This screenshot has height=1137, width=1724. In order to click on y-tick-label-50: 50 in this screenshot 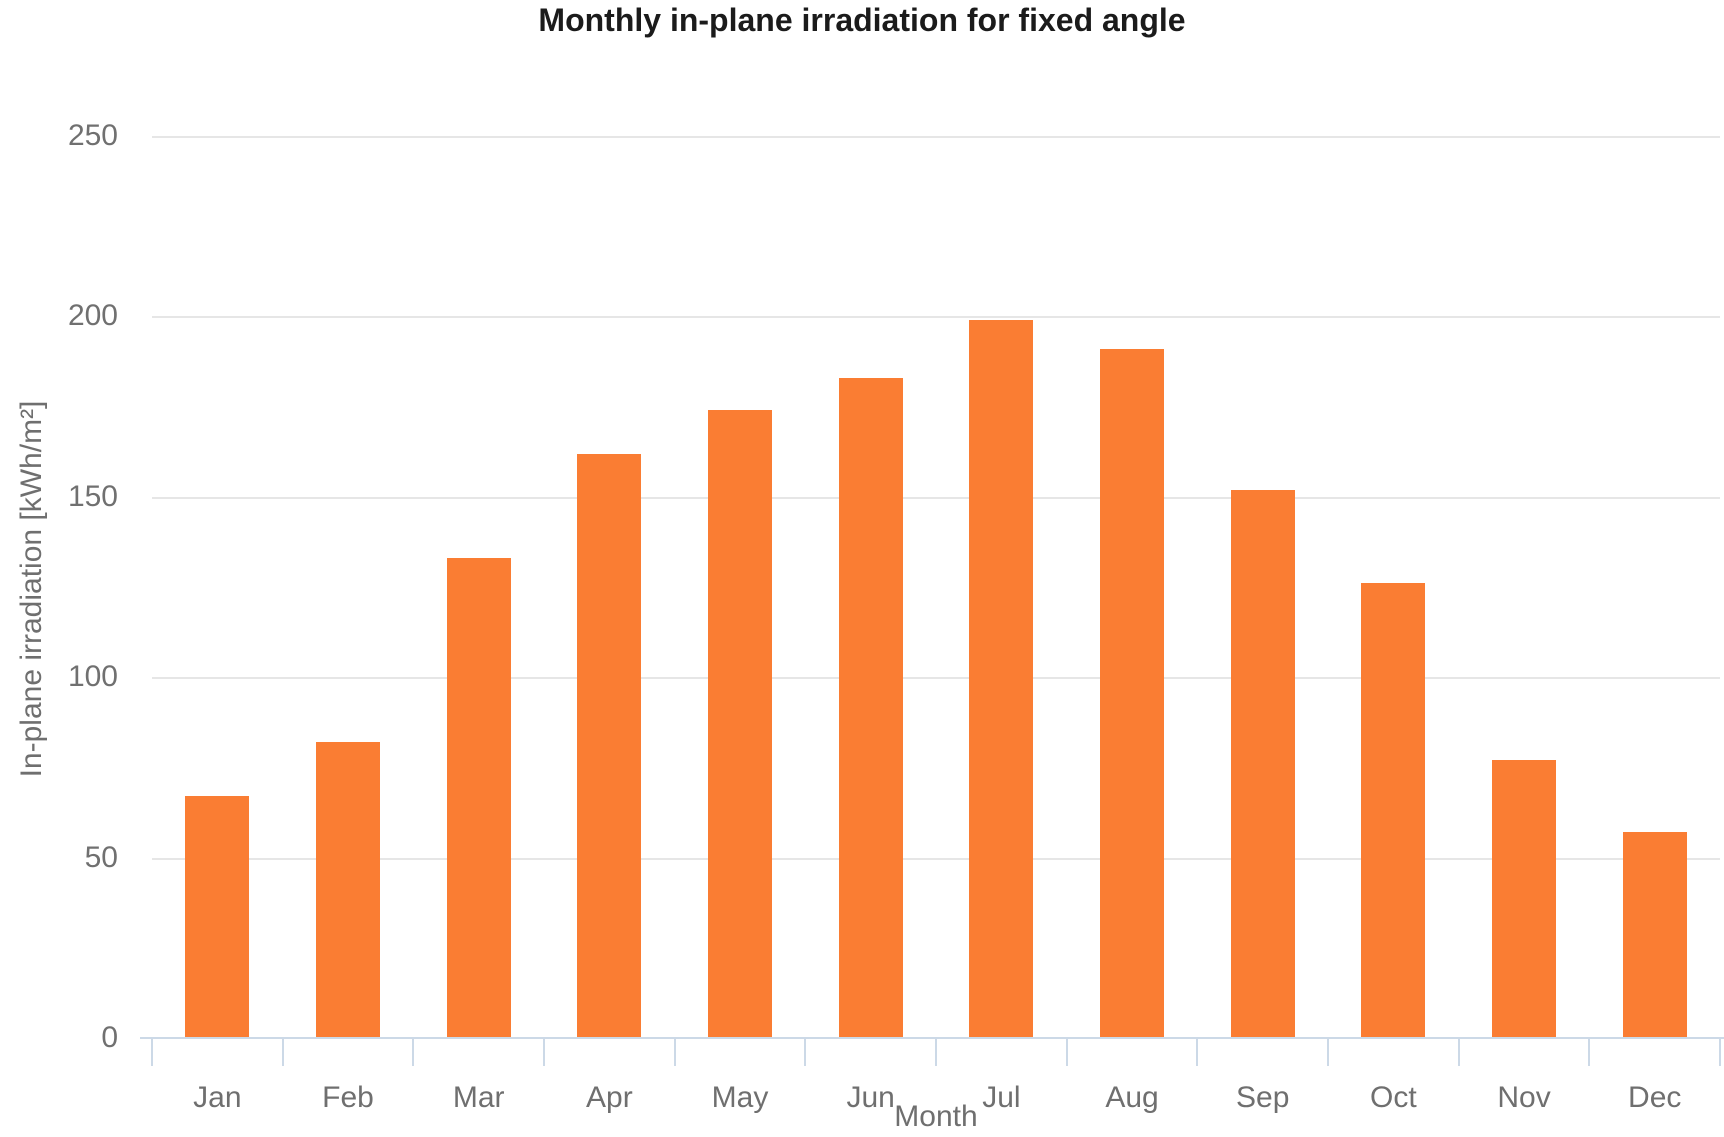, I will do `click(101, 857)`.